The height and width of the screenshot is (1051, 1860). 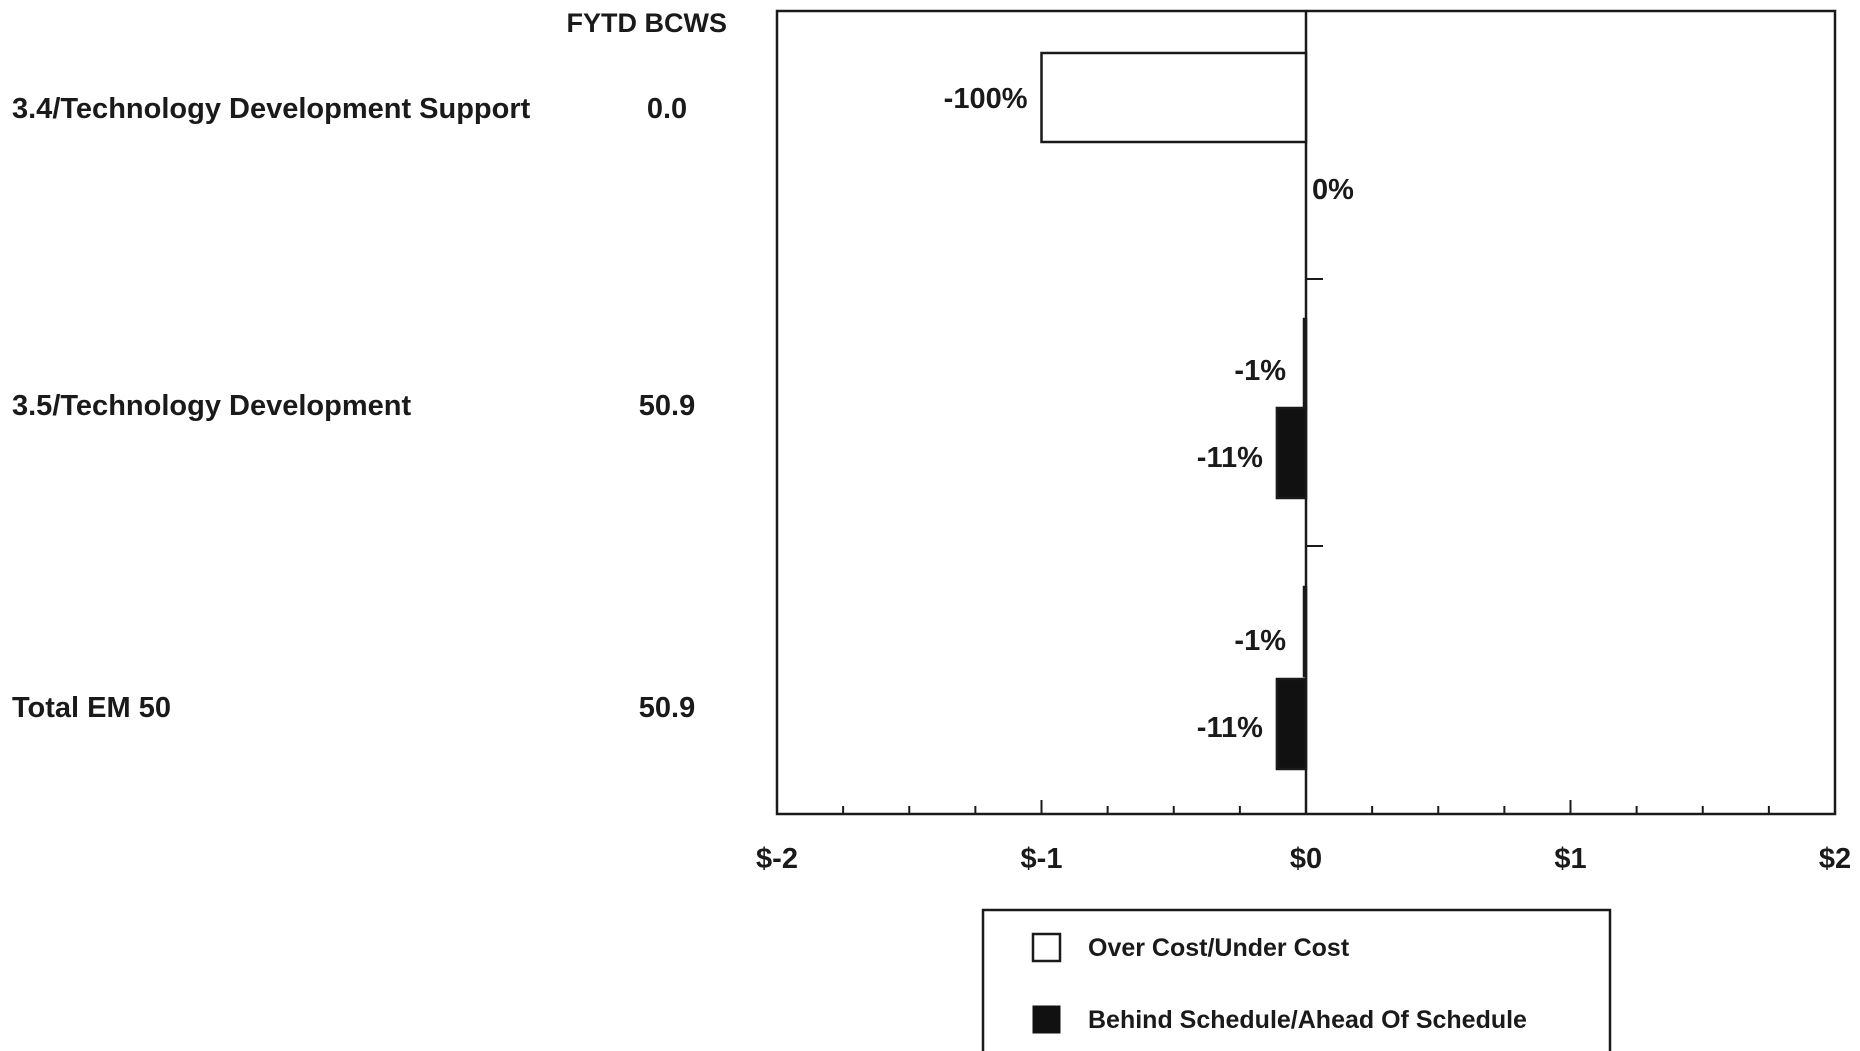 What do you see at coordinates (986, 99) in the screenshot?
I see `data-label-over-cost-under-cost-3-4-technology-development-support: -100%` at bounding box center [986, 99].